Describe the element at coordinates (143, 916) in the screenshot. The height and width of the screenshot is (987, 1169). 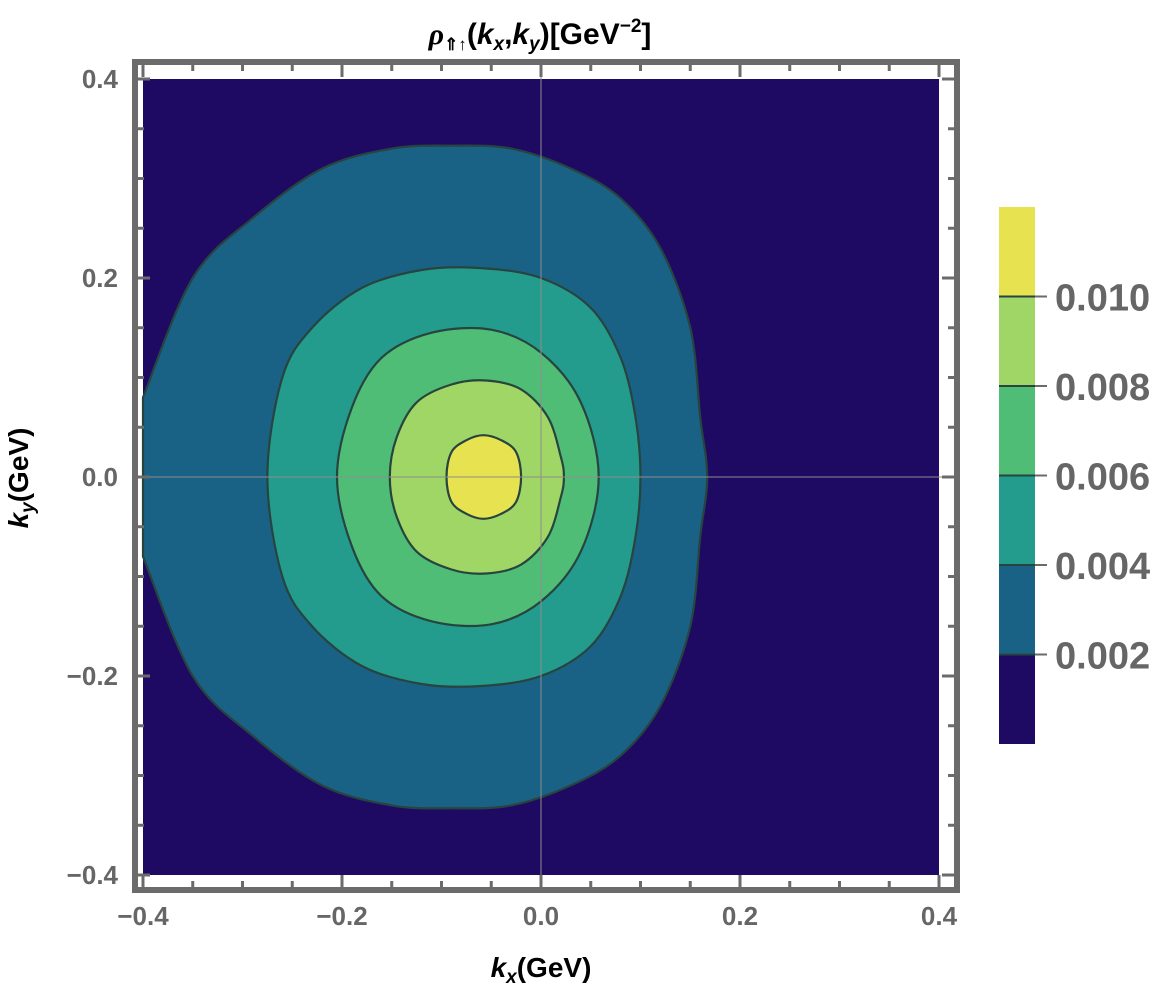
I see `x-tick-label: −0.4` at that location.